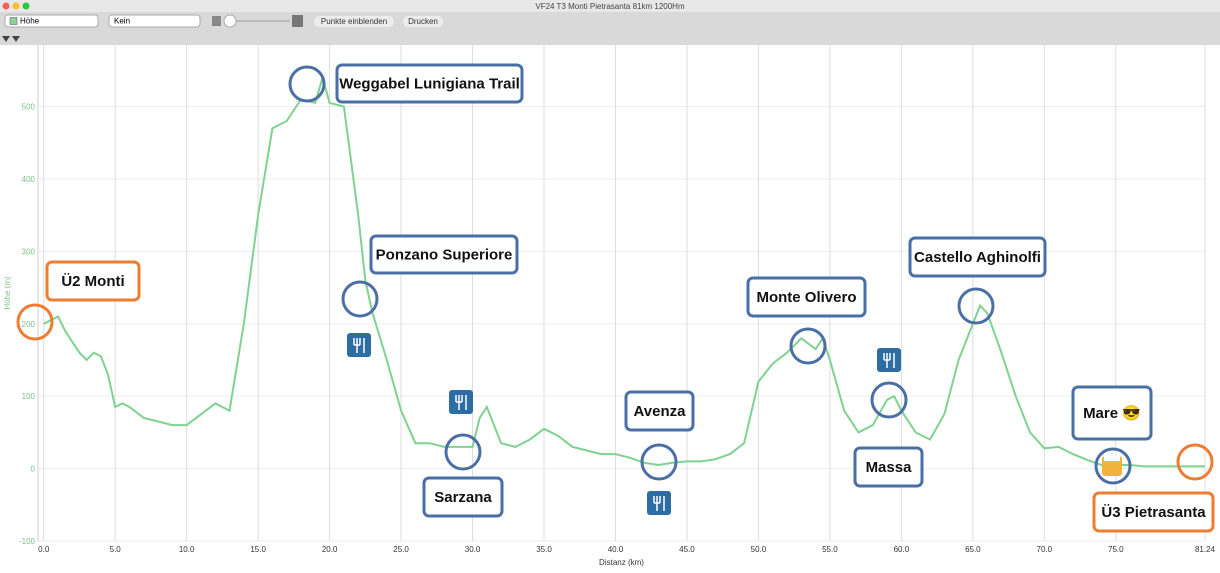 The height and width of the screenshot is (573, 1220). I want to click on print-button, so click(423, 21).